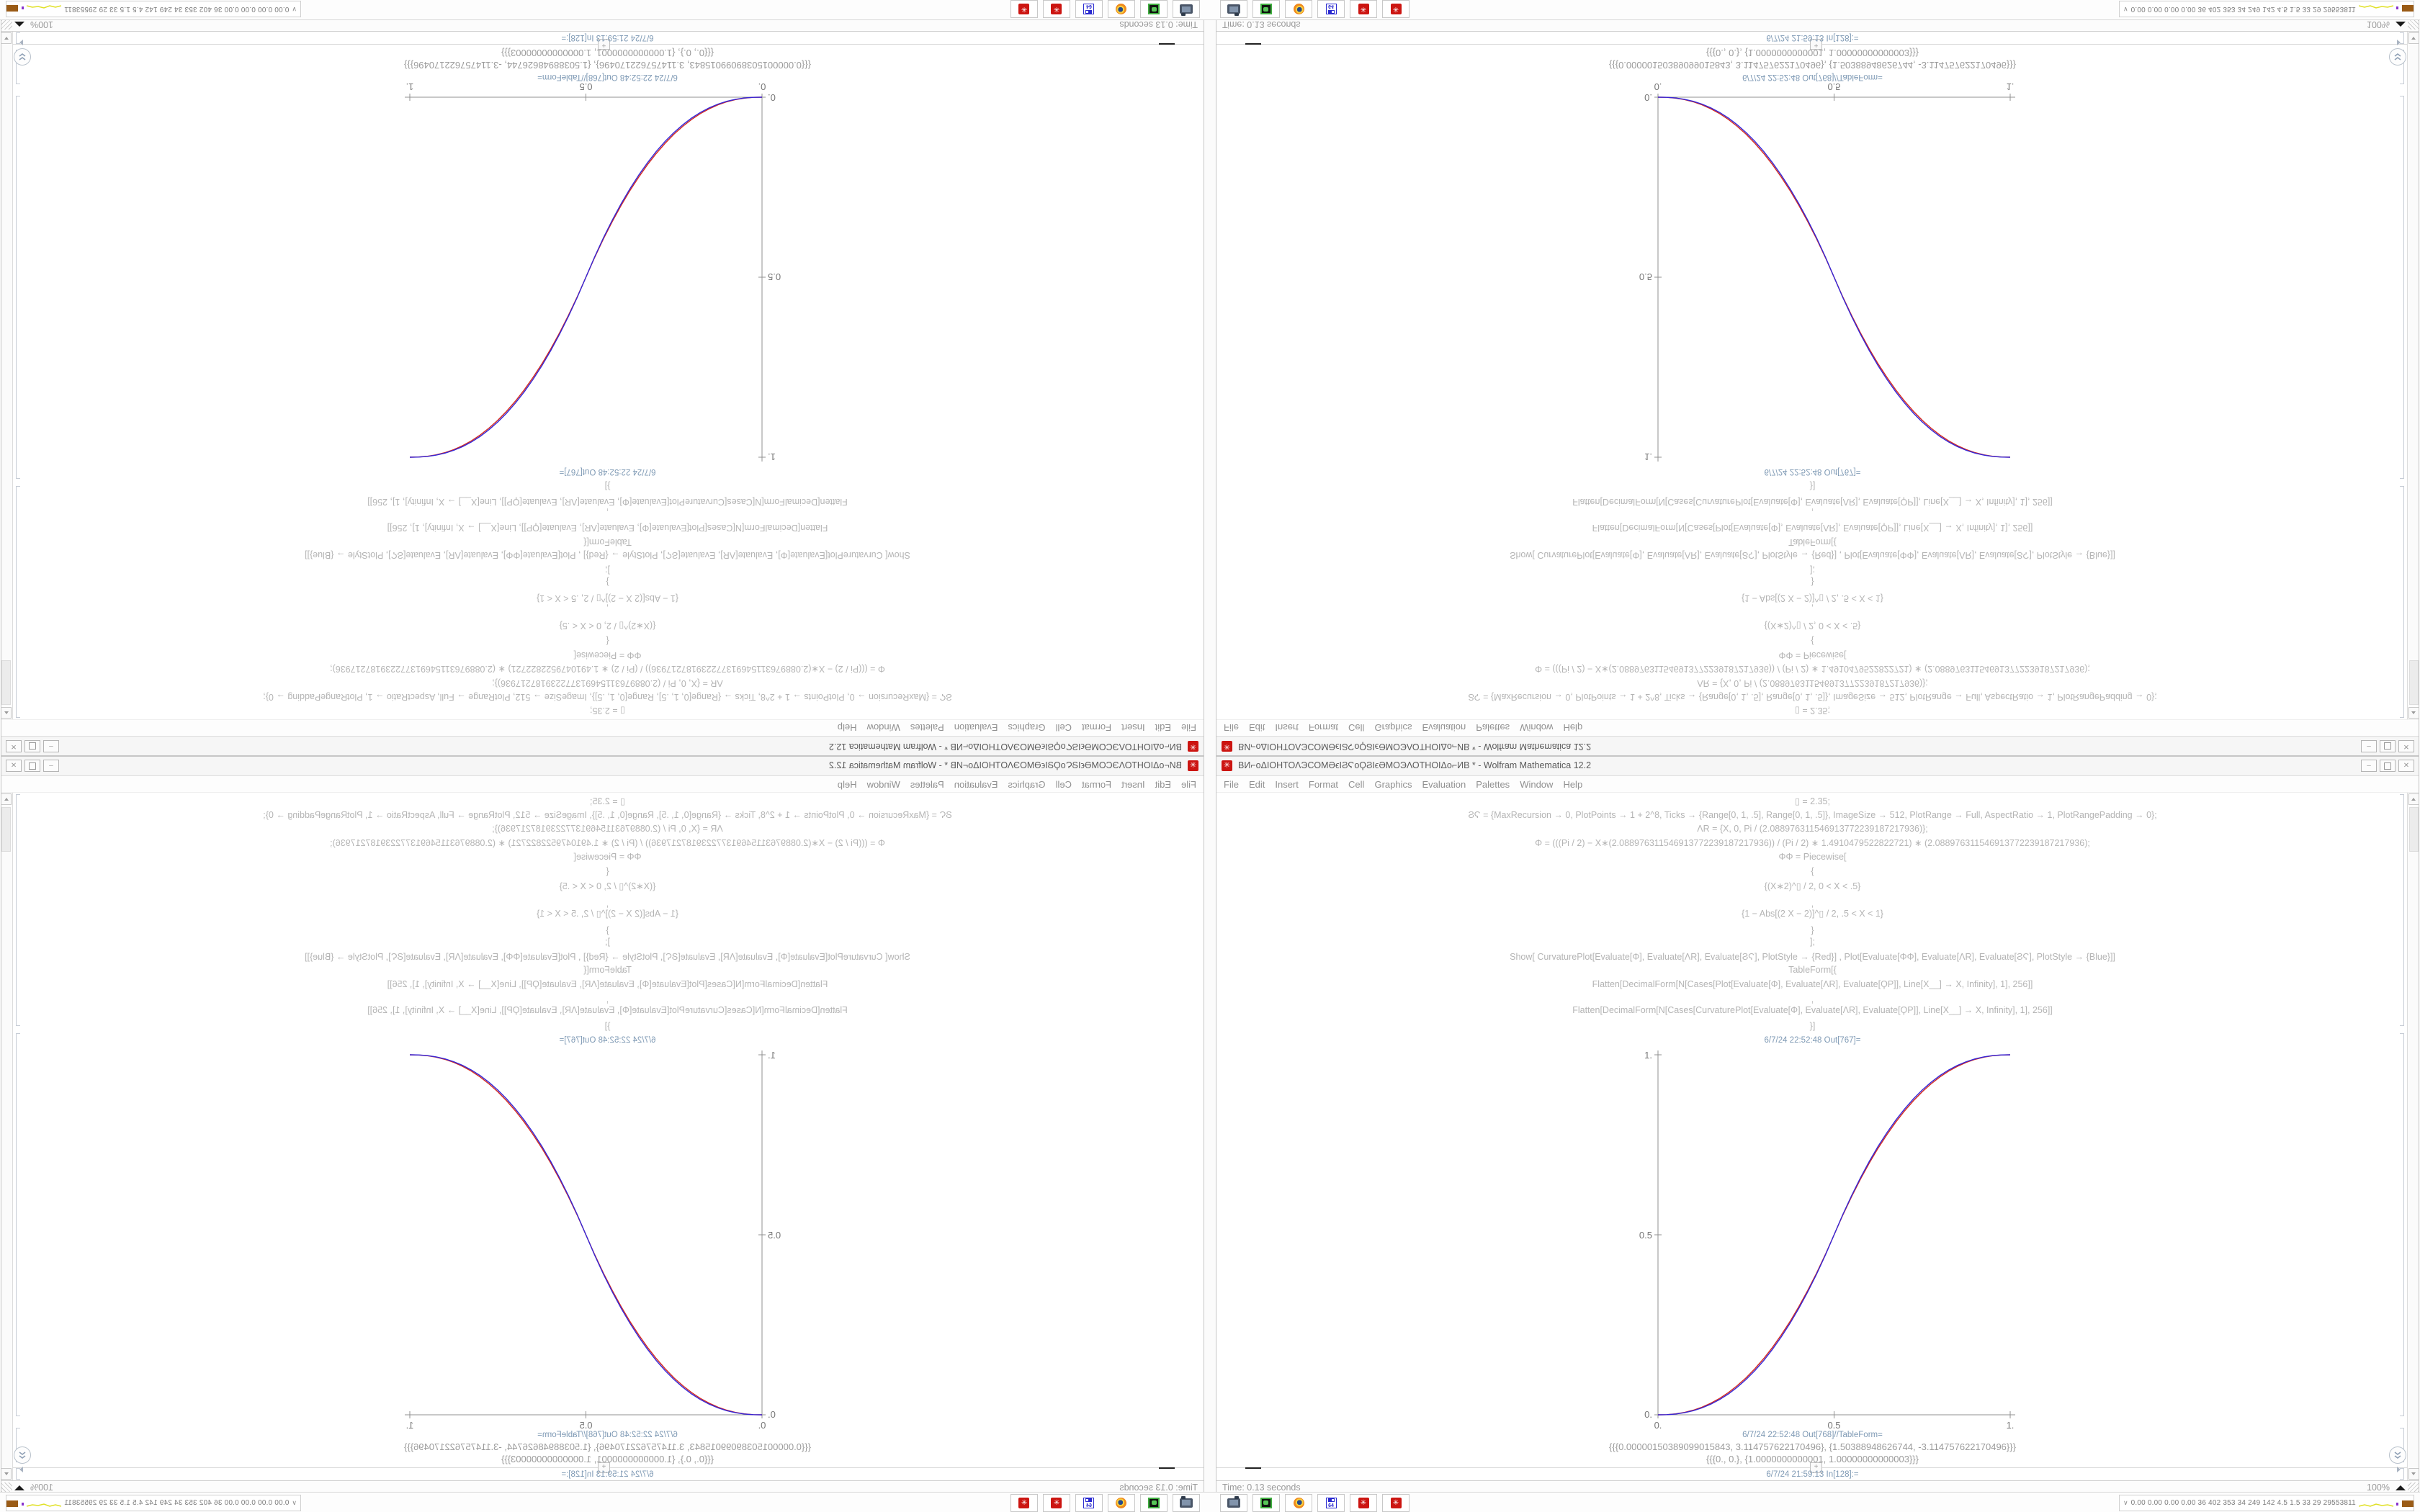 This screenshot has height=1512, width=2420. What do you see at coordinates (2402, 602) in the screenshot?
I see `cell-bracket-code` at bounding box center [2402, 602].